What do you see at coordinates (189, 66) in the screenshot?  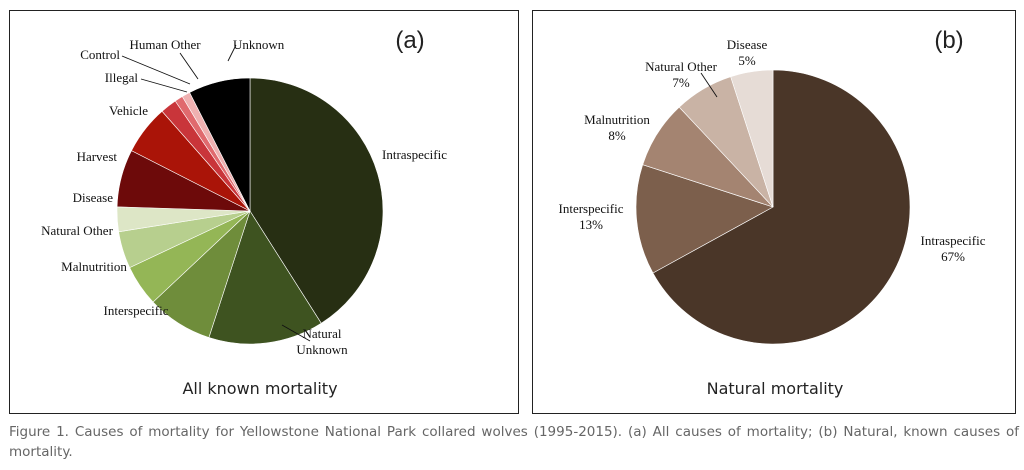 I see `leader-line-human-other` at bounding box center [189, 66].